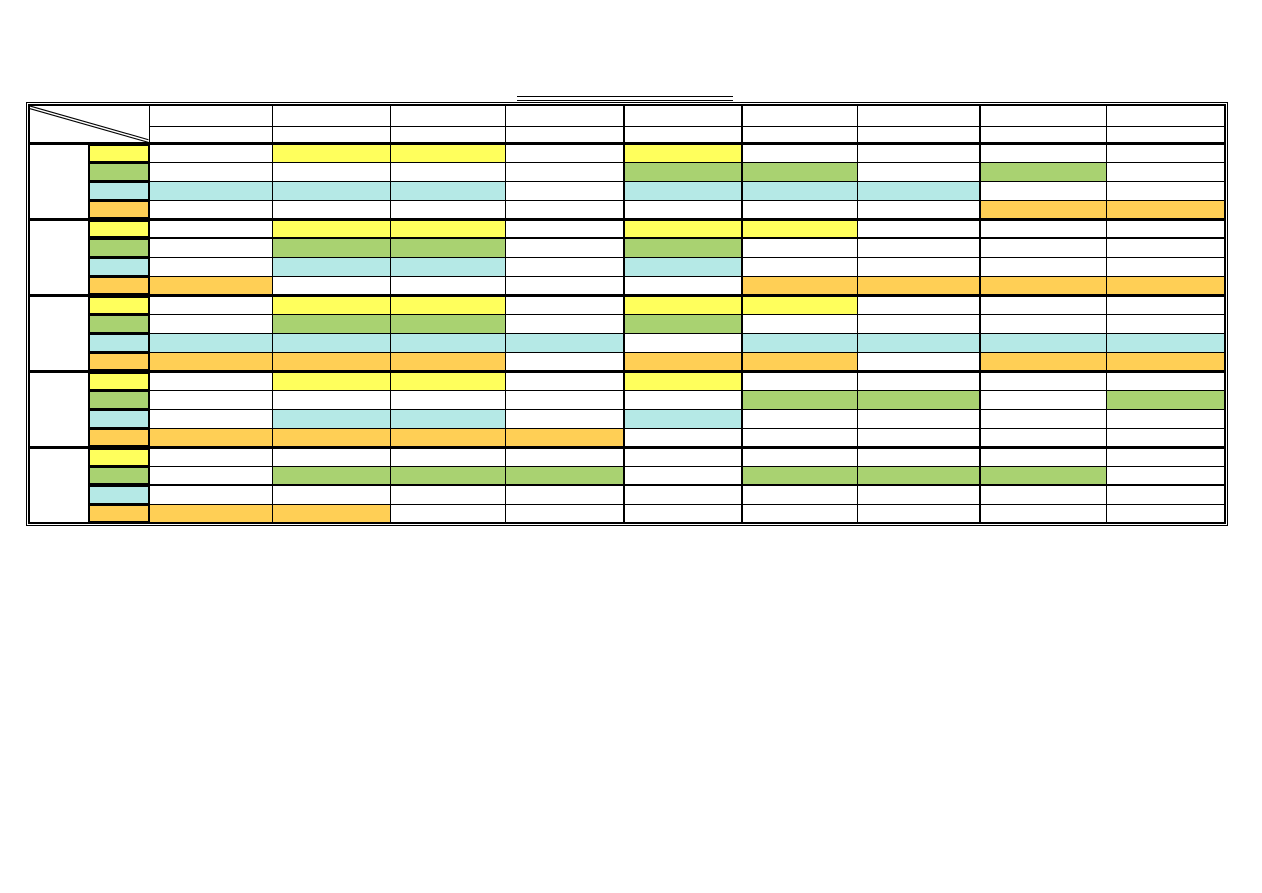 The width and height of the screenshot is (1262, 893). I want to click on group-label-cell, so click(58, 408).